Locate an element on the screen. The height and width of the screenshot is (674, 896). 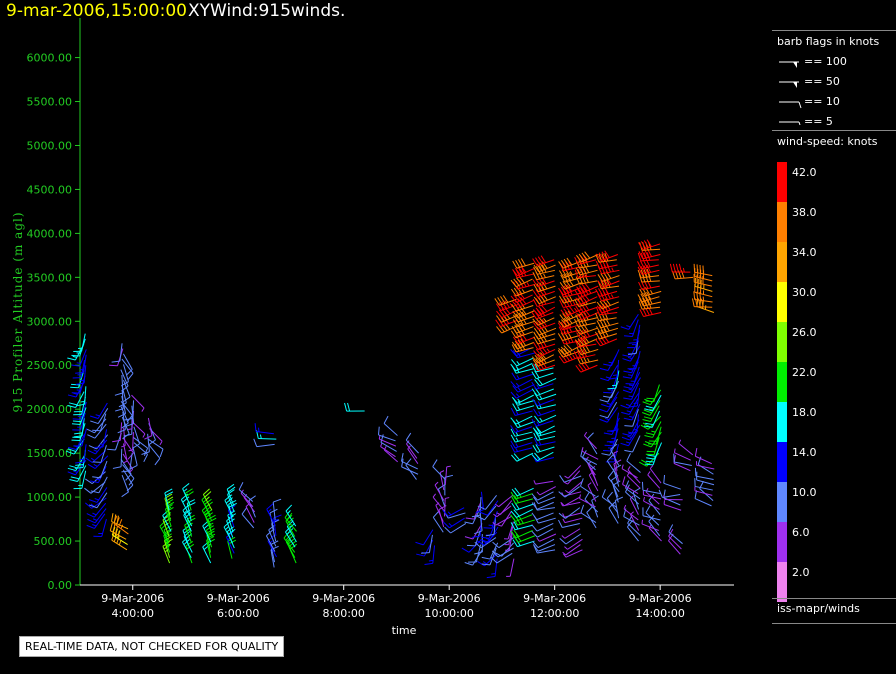
speed-bin-label: 38.0 is located at coordinates (804, 212).